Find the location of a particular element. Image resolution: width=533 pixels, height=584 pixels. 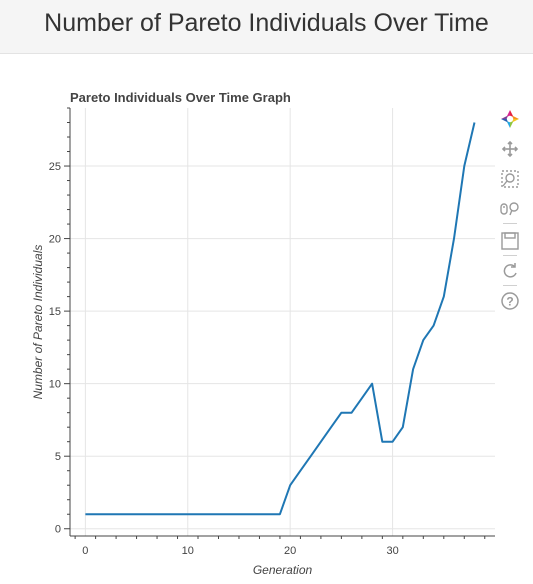

y-tick-label: 10 is located at coordinates (55, 385).